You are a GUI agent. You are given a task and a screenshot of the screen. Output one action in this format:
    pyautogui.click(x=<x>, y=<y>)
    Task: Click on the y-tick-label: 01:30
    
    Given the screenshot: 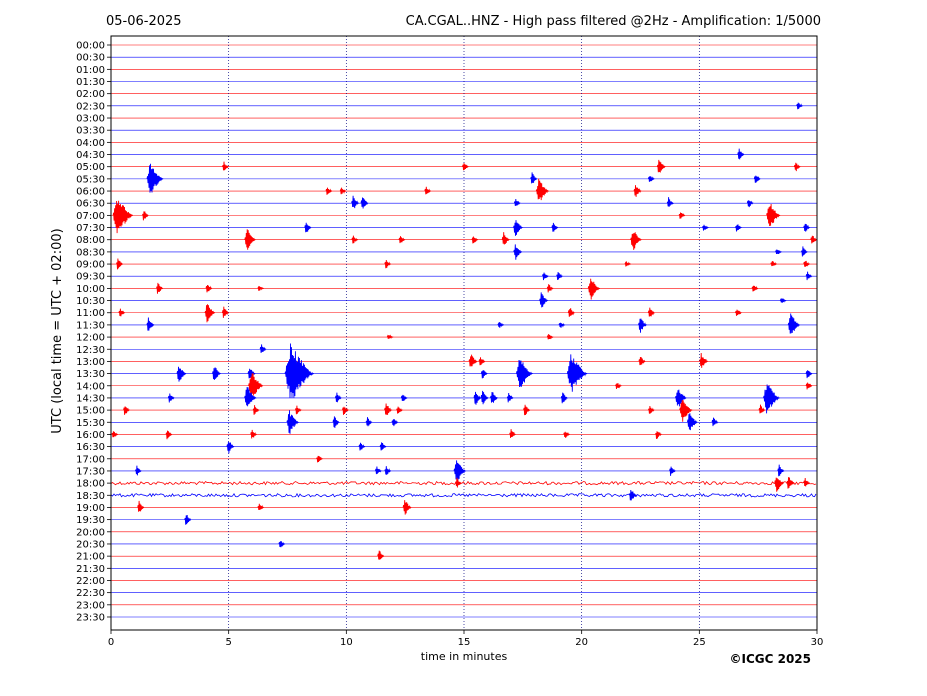 What is the action you would take?
    pyautogui.click(x=90, y=82)
    